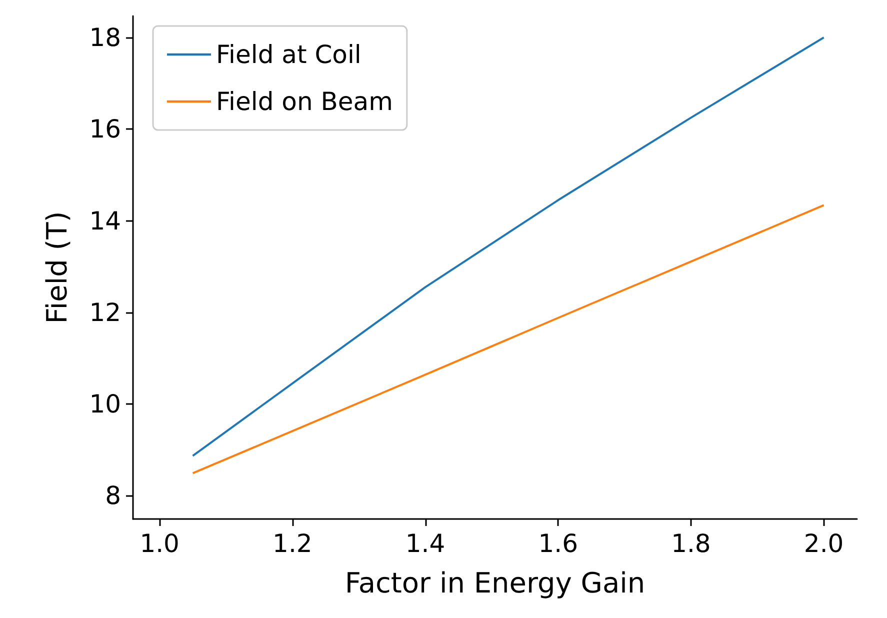 The width and height of the screenshot is (887, 618). What do you see at coordinates (558, 543) in the screenshot?
I see `x-tick-label: 1.6` at bounding box center [558, 543].